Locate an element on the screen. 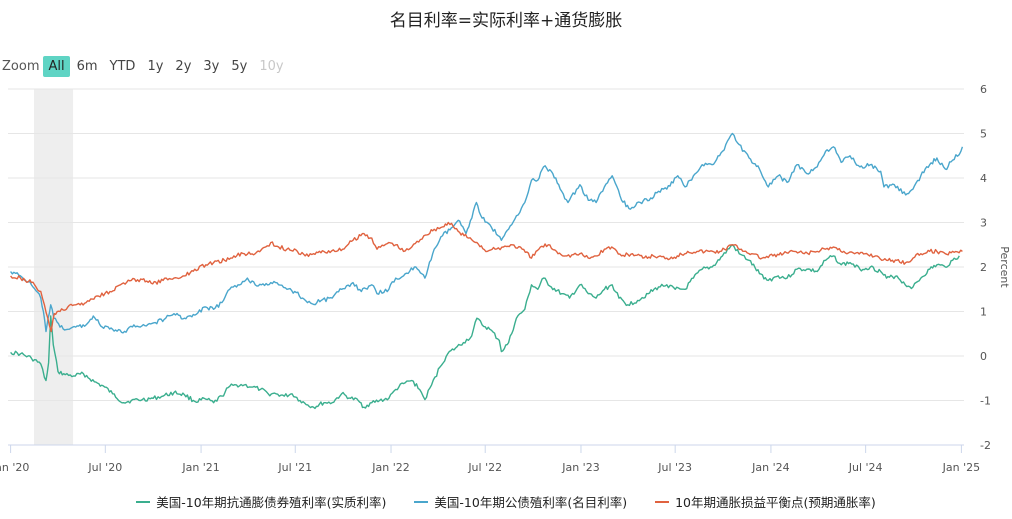 The width and height of the screenshot is (1012, 519). y-tick-label: 6 is located at coordinates (983, 89).